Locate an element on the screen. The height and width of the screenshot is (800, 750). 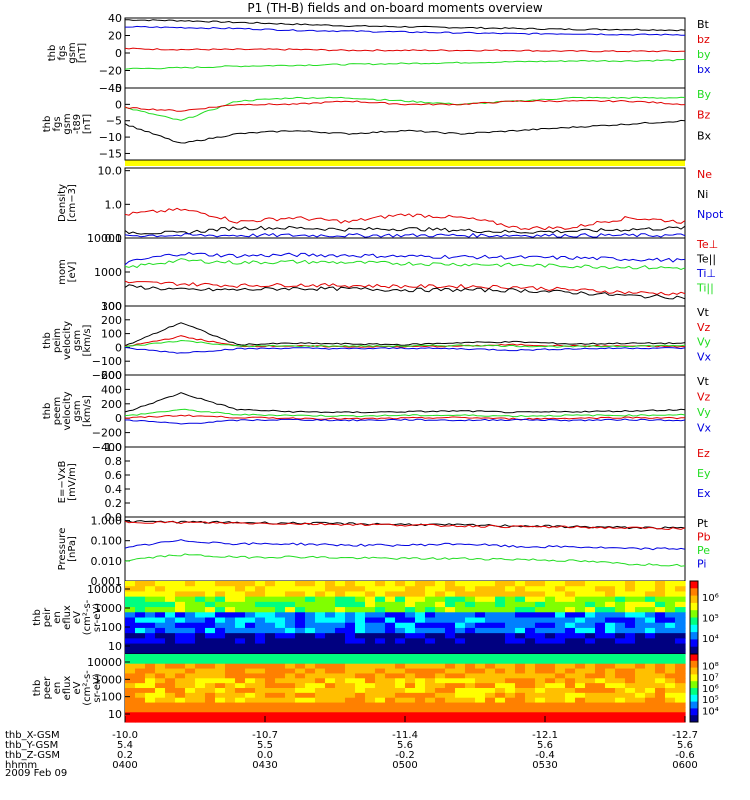
y-tick-label: 0.001 is located at coordinates (107, 581).